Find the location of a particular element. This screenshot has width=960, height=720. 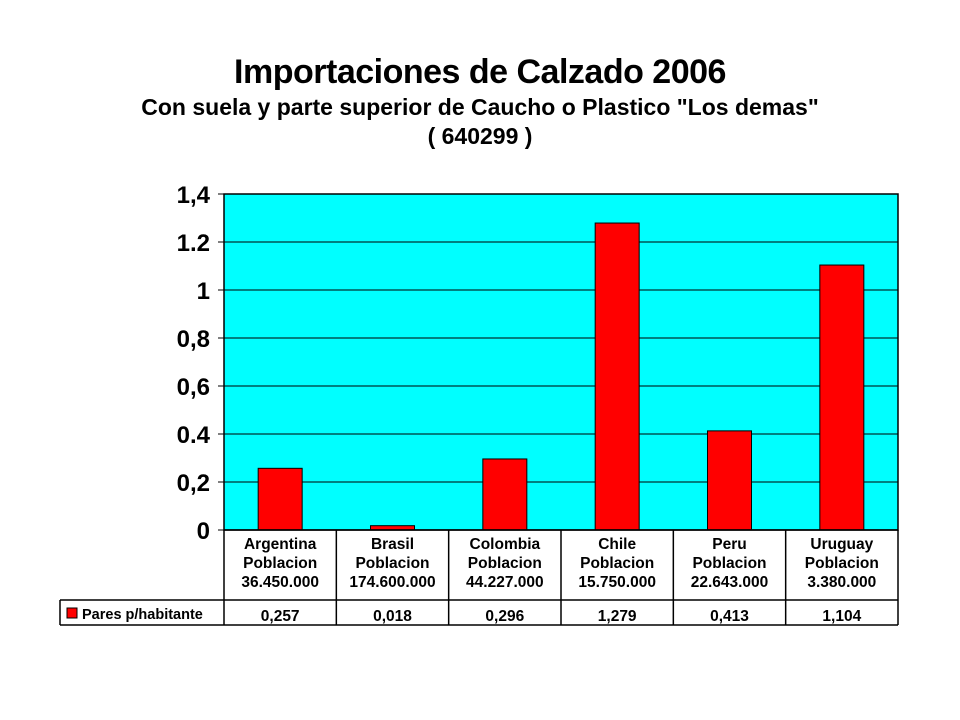

category-label: Brasil is located at coordinates (392, 544).